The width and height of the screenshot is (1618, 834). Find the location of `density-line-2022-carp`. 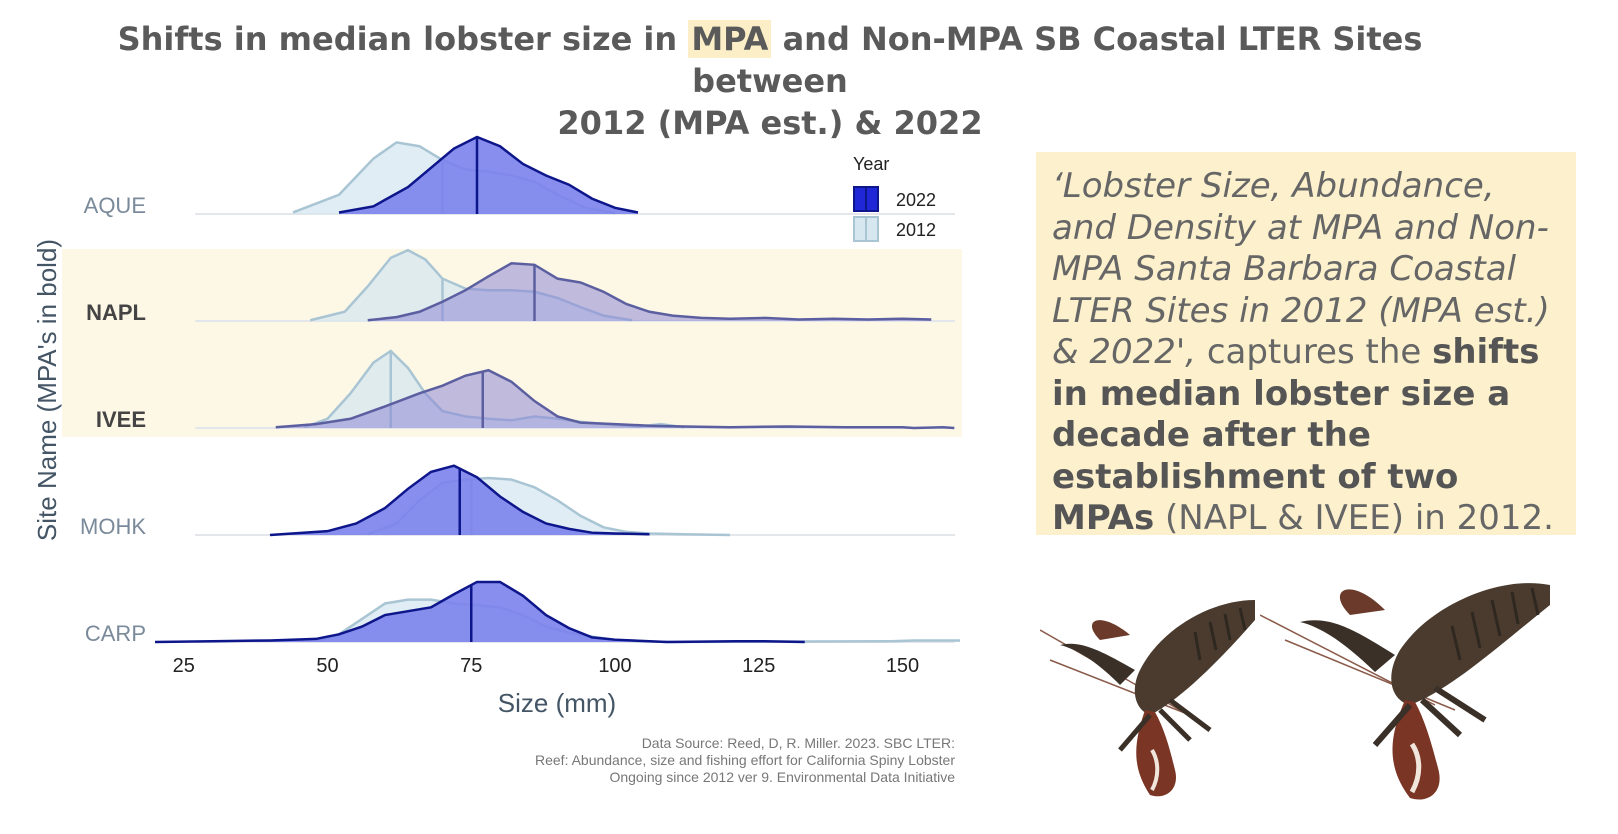

density-line-2022-carp is located at coordinates (479, 612).